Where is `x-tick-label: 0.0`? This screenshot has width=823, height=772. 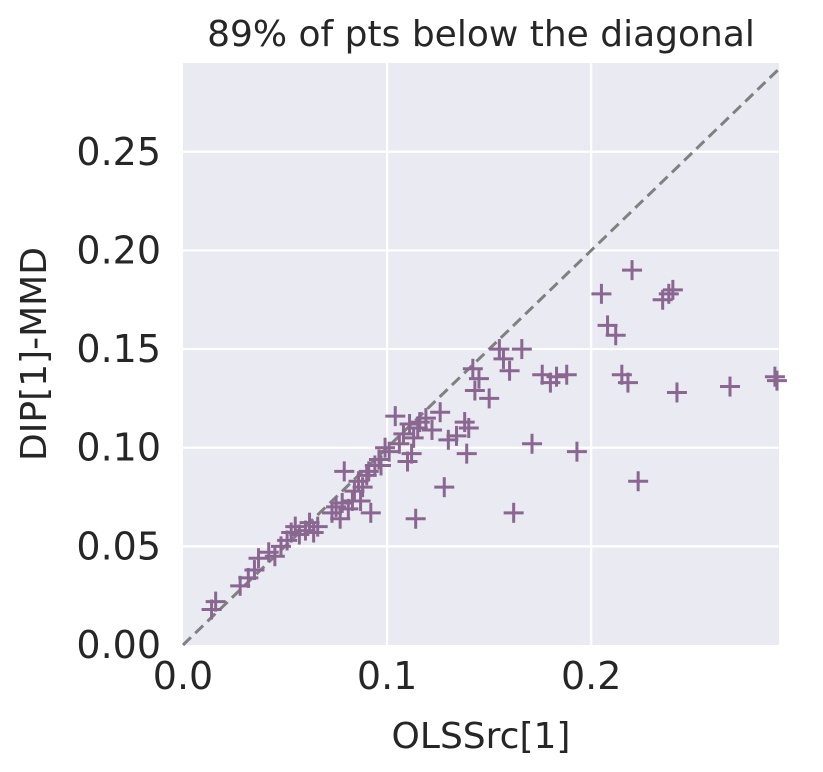
x-tick-label: 0.0 is located at coordinates (183, 676).